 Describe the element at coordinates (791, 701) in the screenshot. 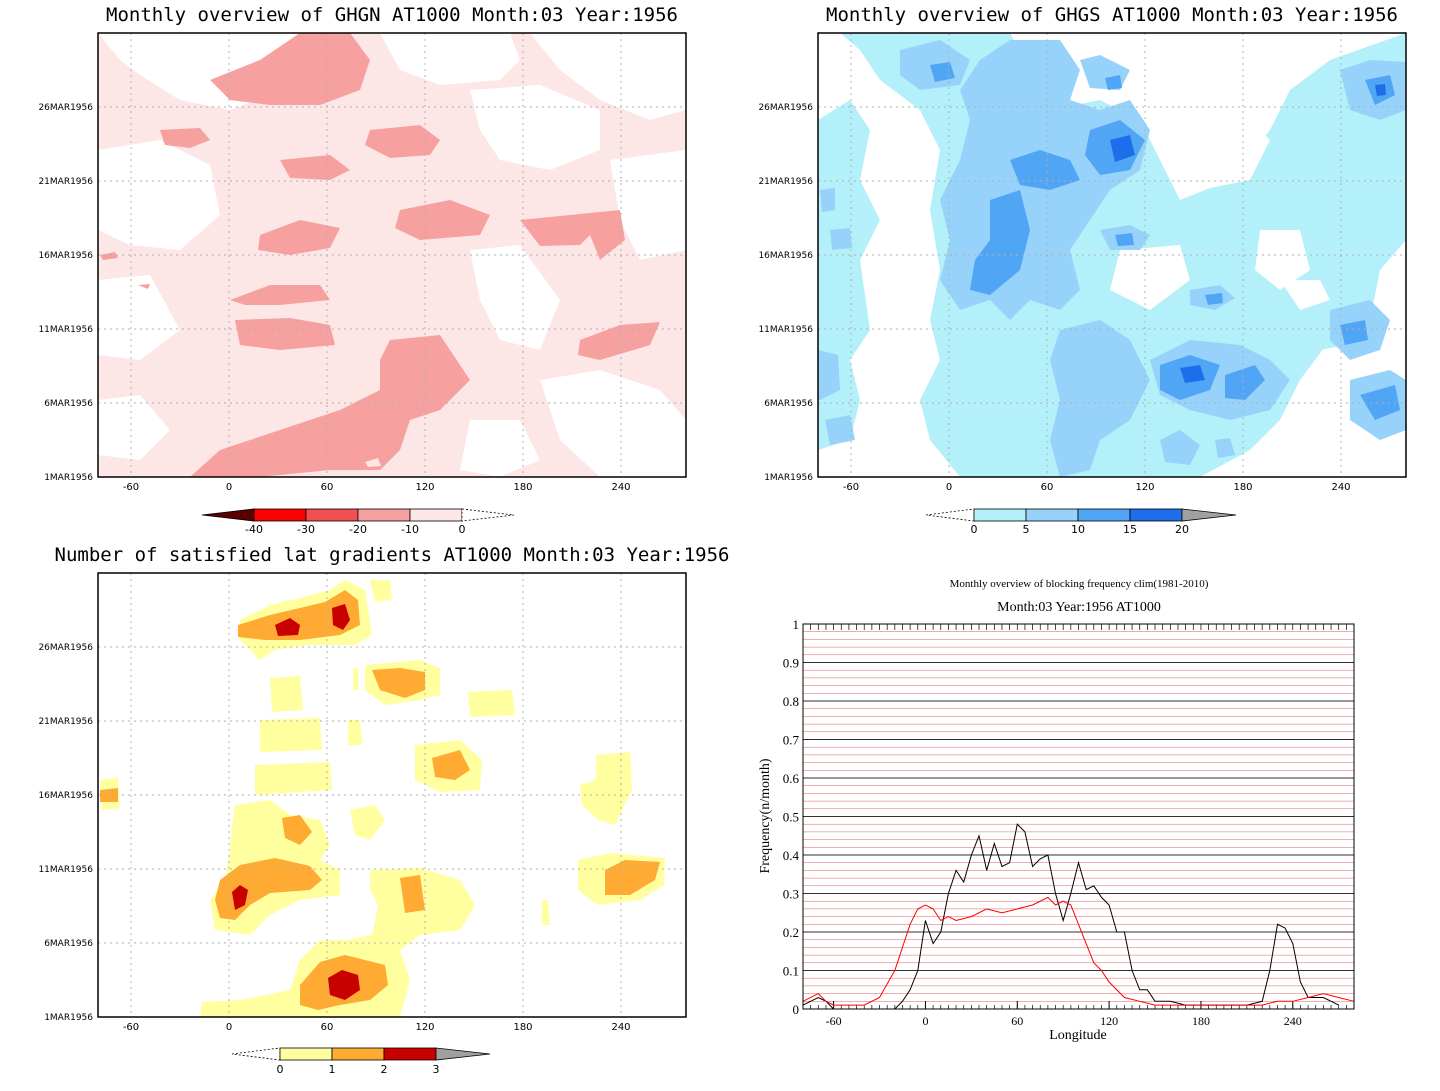

I see `y-tick-label: 0.8` at that location.